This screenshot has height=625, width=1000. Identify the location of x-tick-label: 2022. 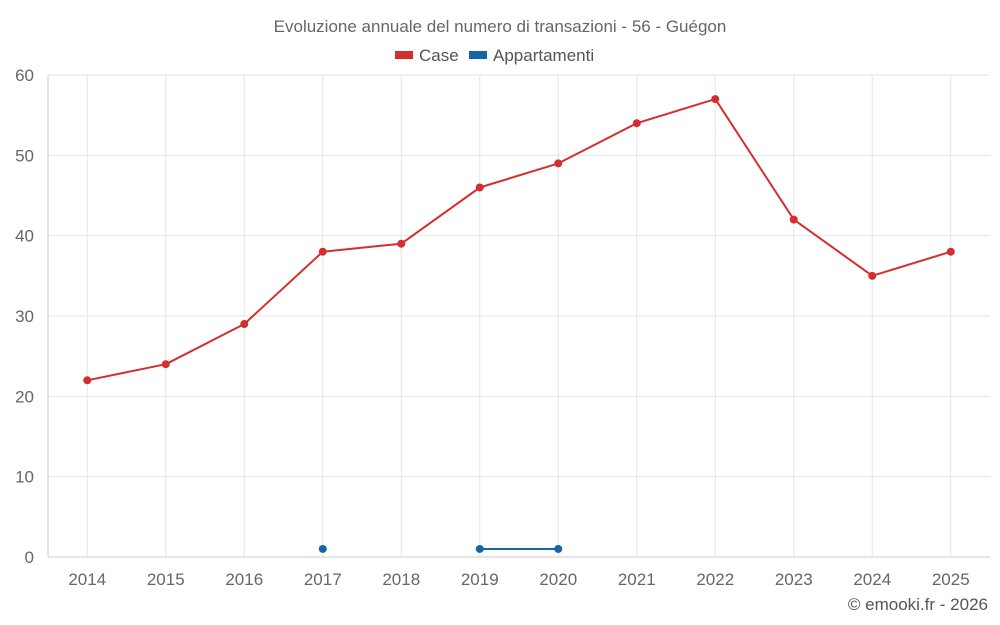
(715, 579).